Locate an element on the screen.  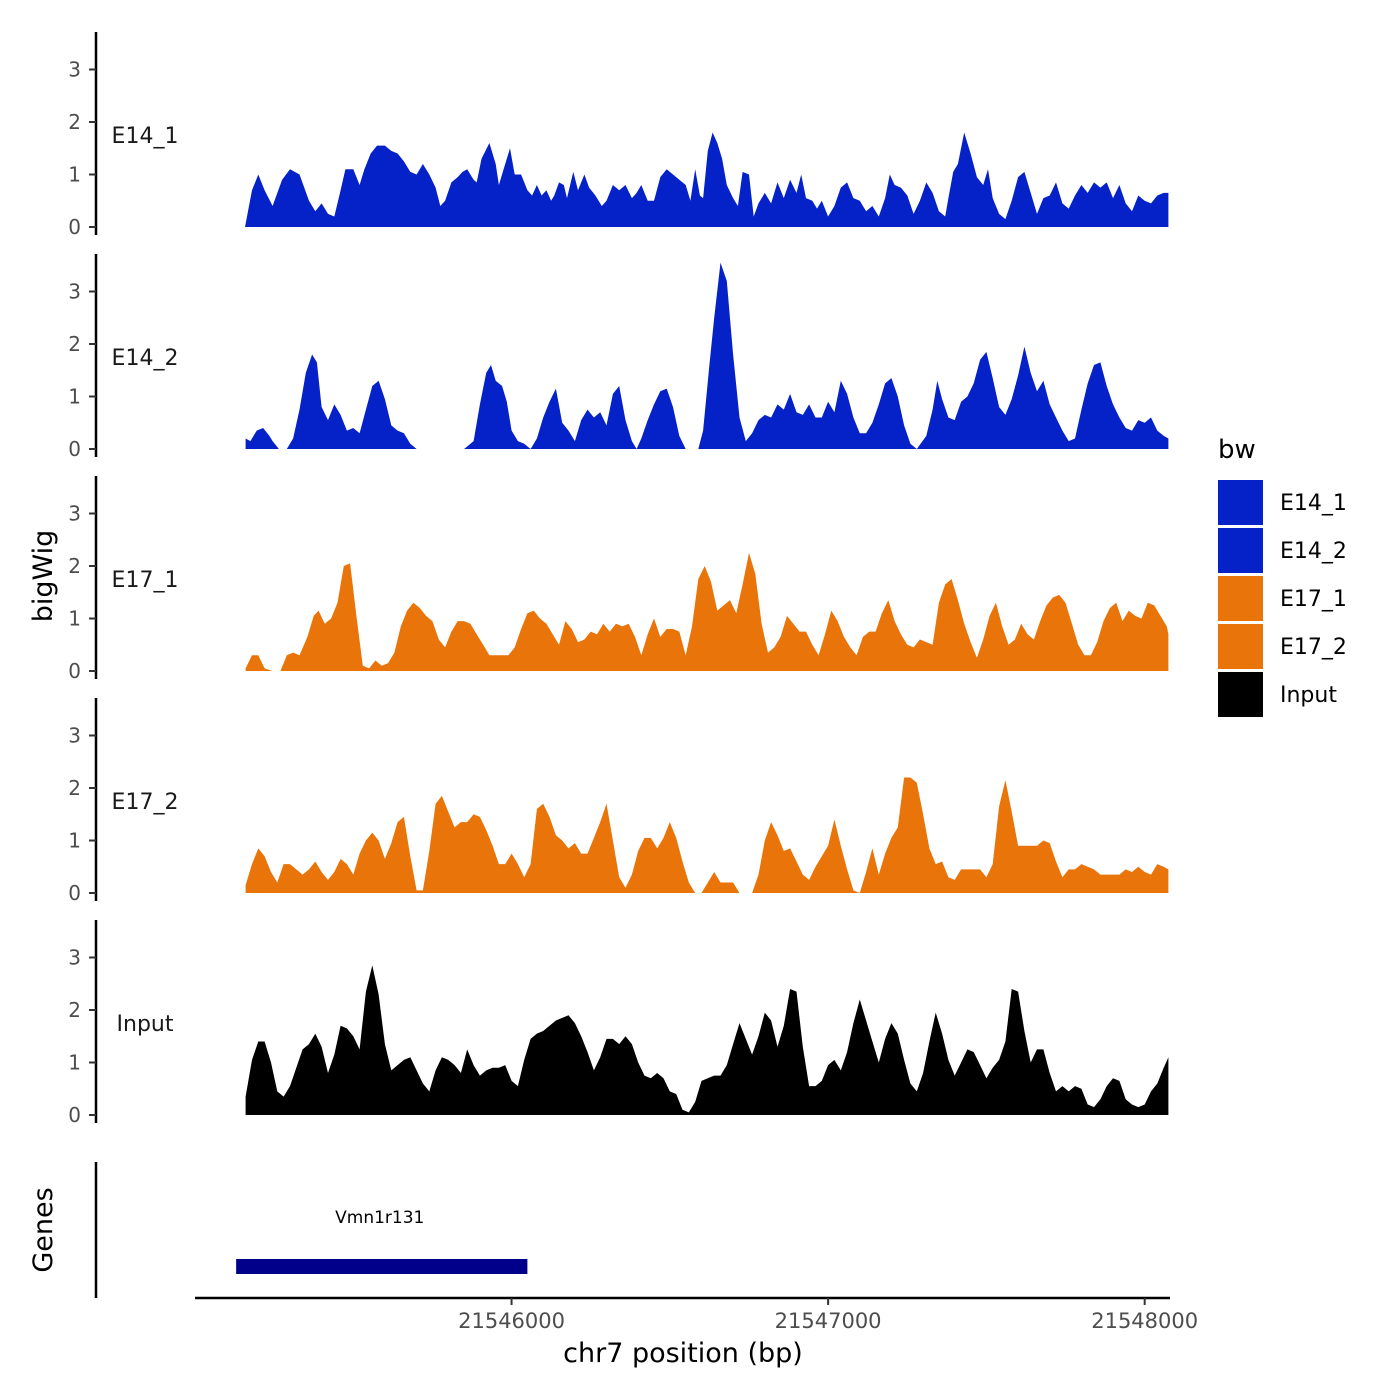
legend-label: E14_1 is located at coordinates (1313, 503).